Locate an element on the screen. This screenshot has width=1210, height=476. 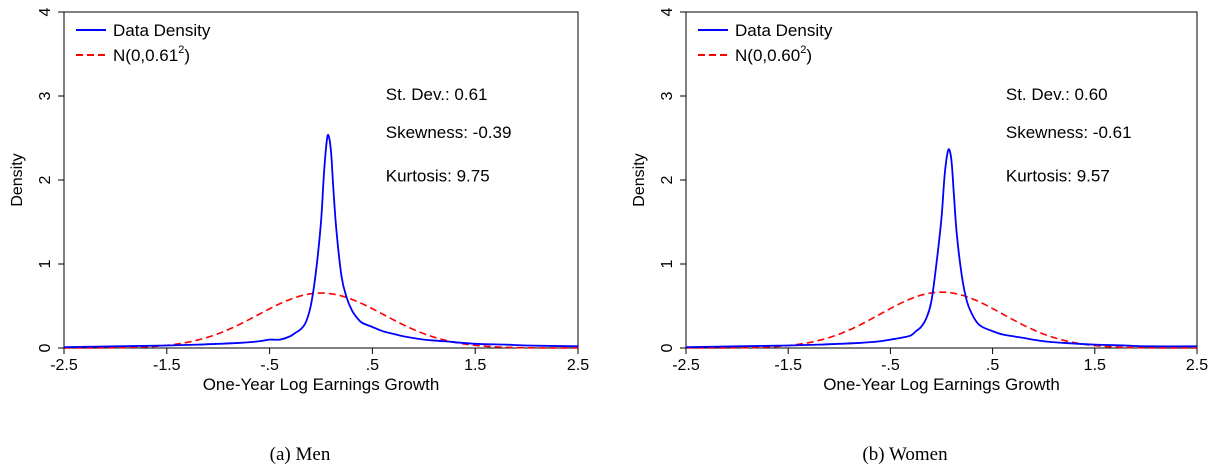
annotation-skewness: Skewness: -0.39 is located at coordinates (449, 132).